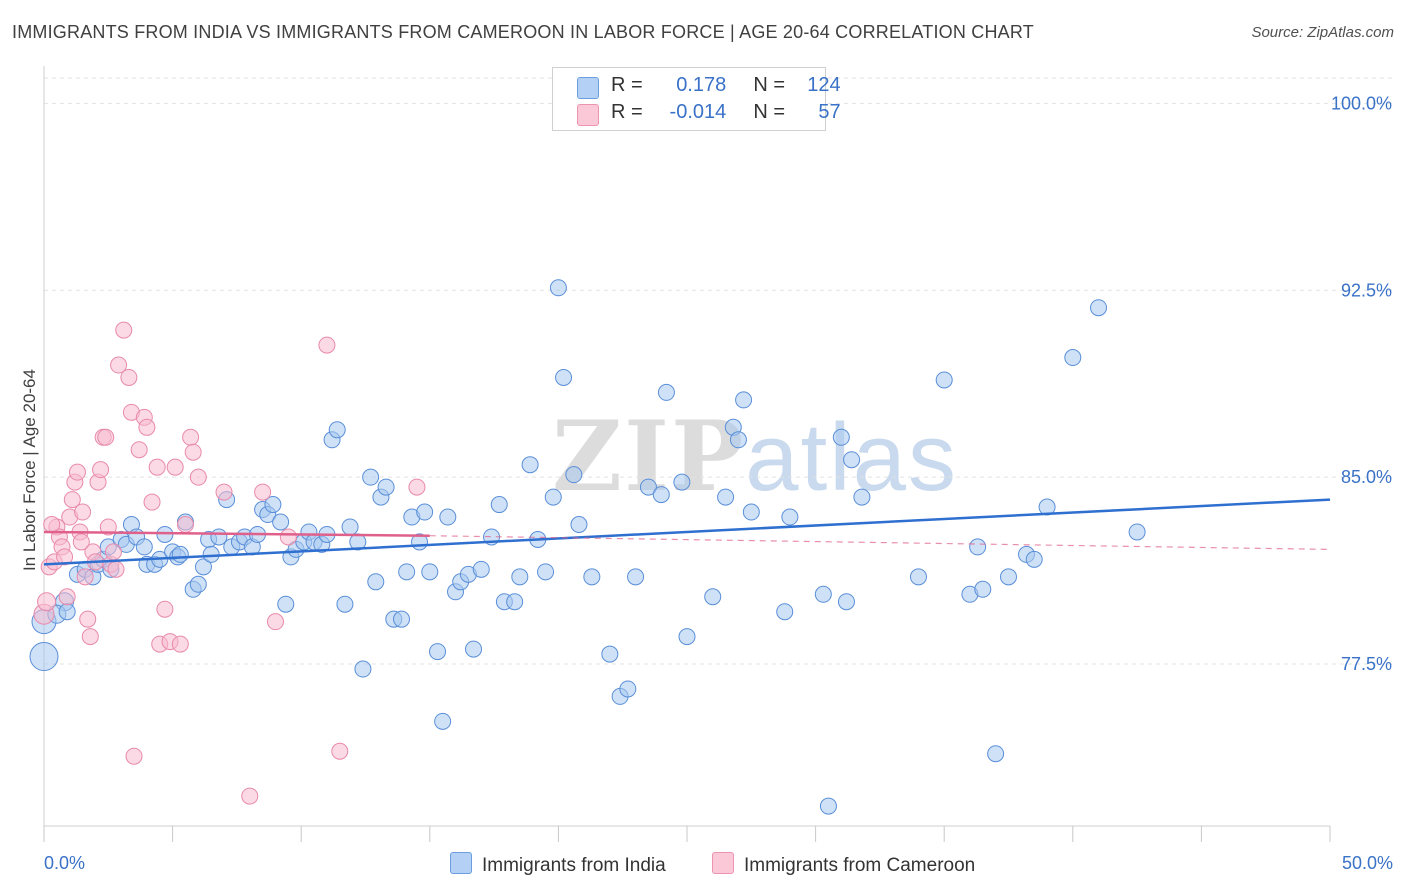 The width and height of the screenshot is (1406, 892). What do you see at coordinates (627, 112) in the screenshot?
I see `legend-r-label: R =` at bounding box center [627, 112].